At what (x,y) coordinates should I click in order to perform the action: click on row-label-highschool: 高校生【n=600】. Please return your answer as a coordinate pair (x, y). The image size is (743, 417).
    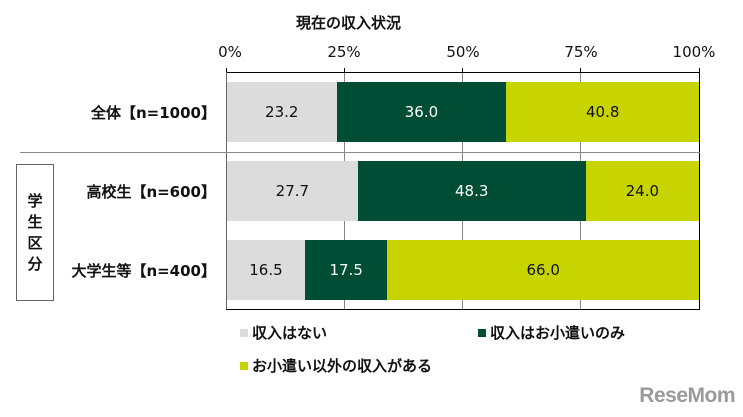
    Looking at the image, I should click on (151, 192).